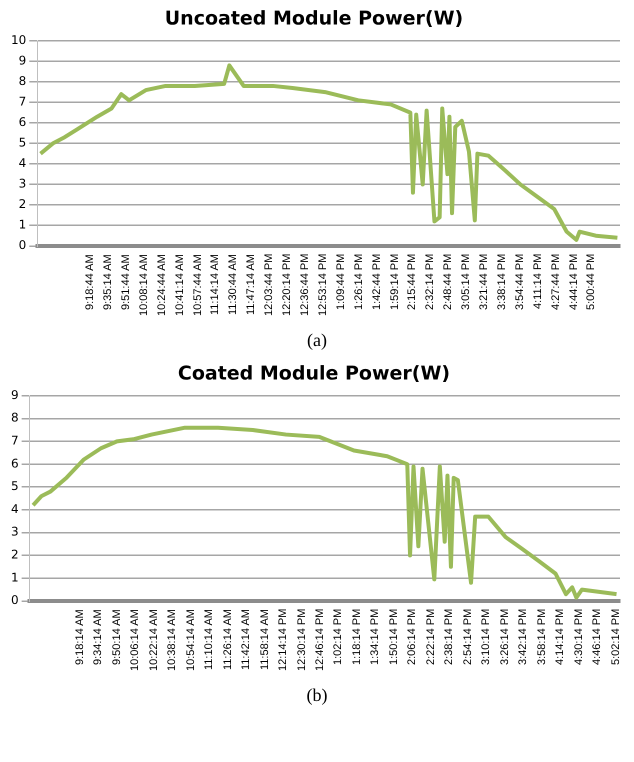 This screenshot has width=634, height=762. I want to click on x-tick-label: 9:18:14 AM, so click(79, 638).